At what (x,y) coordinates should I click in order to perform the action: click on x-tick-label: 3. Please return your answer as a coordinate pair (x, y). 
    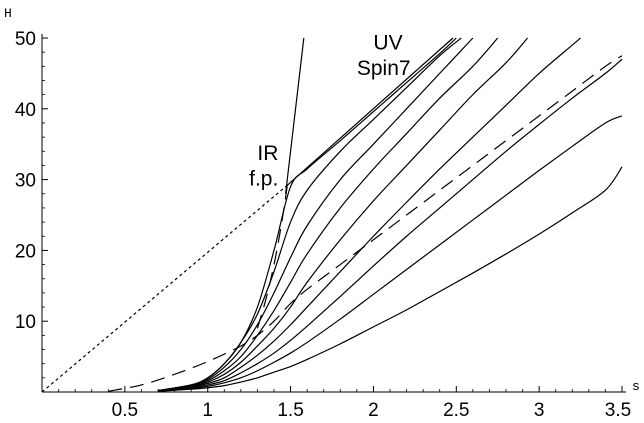
    Looking at the image, I should click on (539, 410).